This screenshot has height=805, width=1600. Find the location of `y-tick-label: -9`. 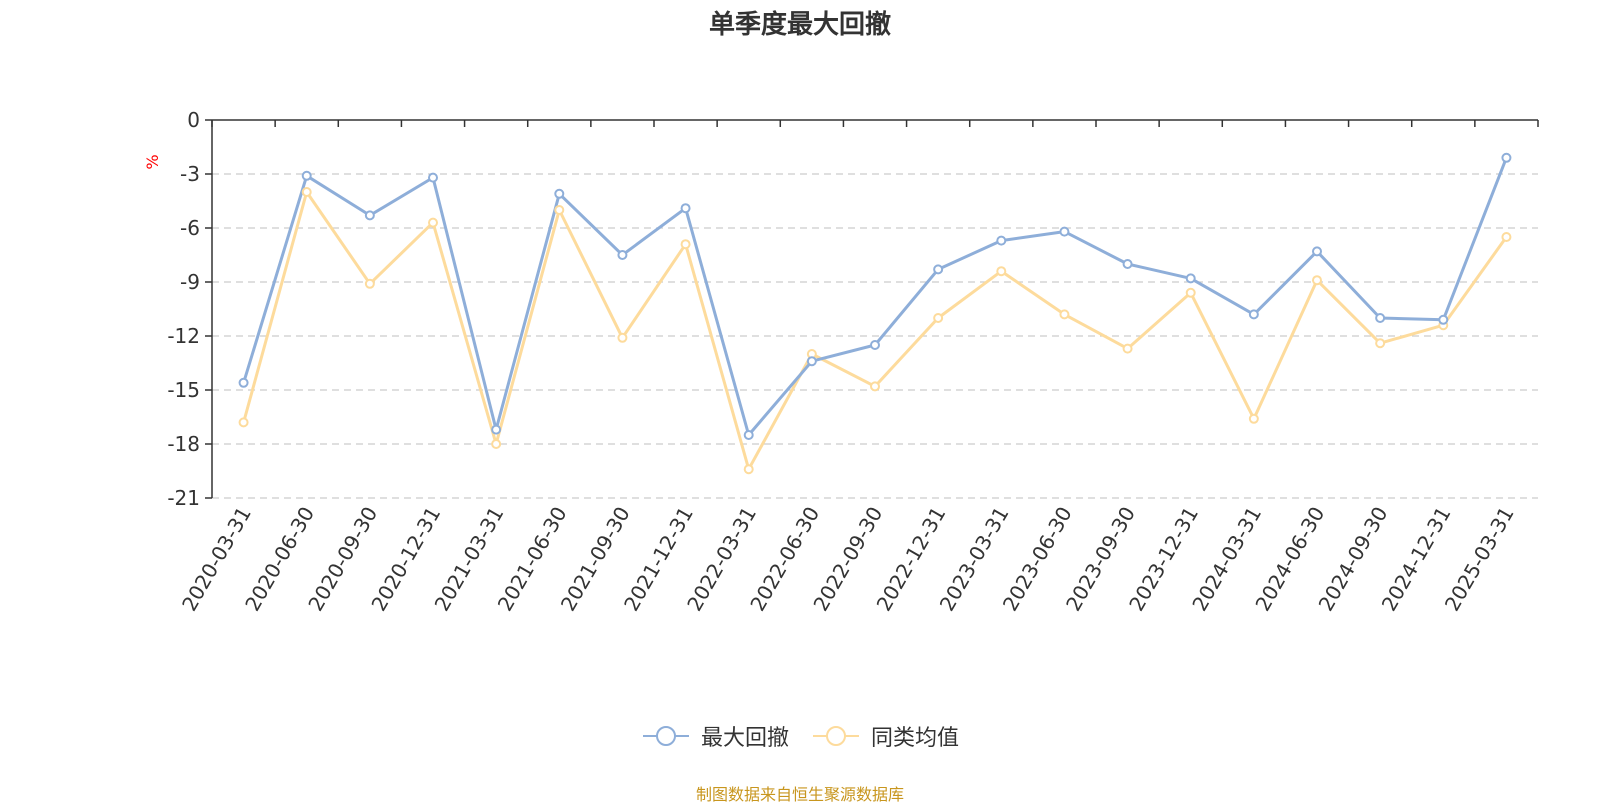

y-tick-label: -9 is located at coordinates (190, 282).